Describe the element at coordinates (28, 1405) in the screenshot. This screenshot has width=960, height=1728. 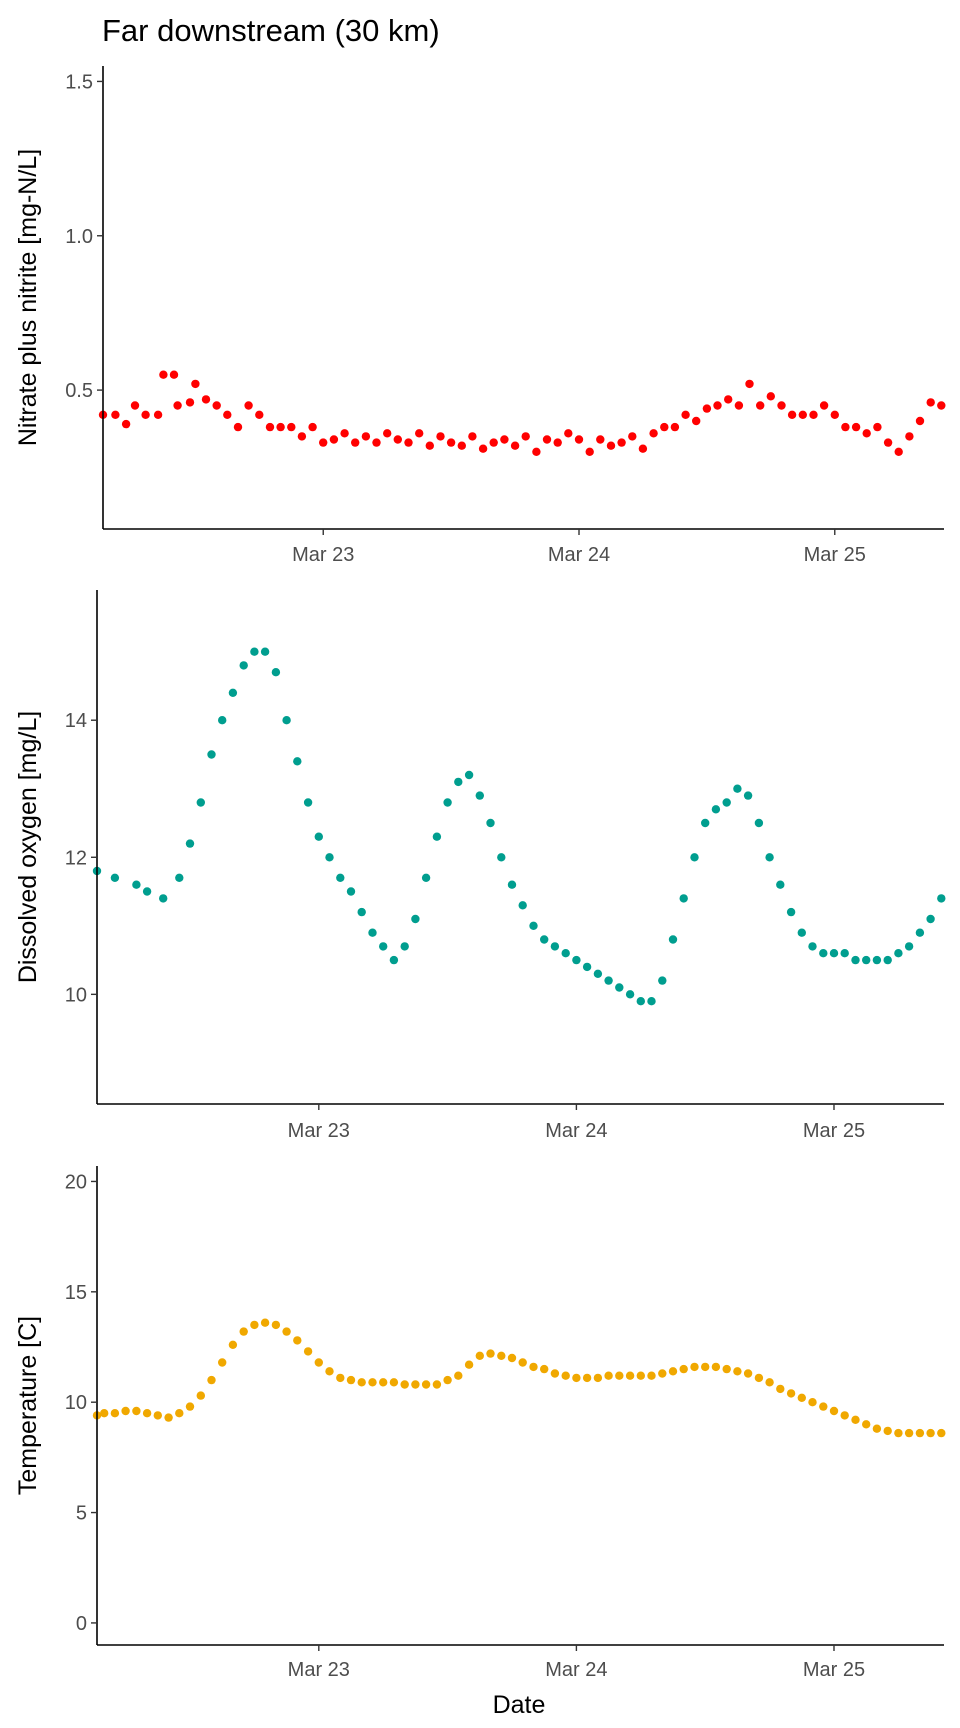
I see `y-axis-label: Temperature [C]` at that location.